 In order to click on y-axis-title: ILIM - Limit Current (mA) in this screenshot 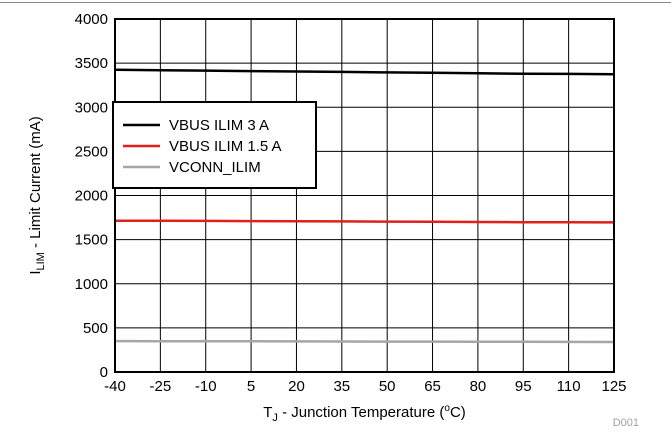, I will do `click(37, 195)`.